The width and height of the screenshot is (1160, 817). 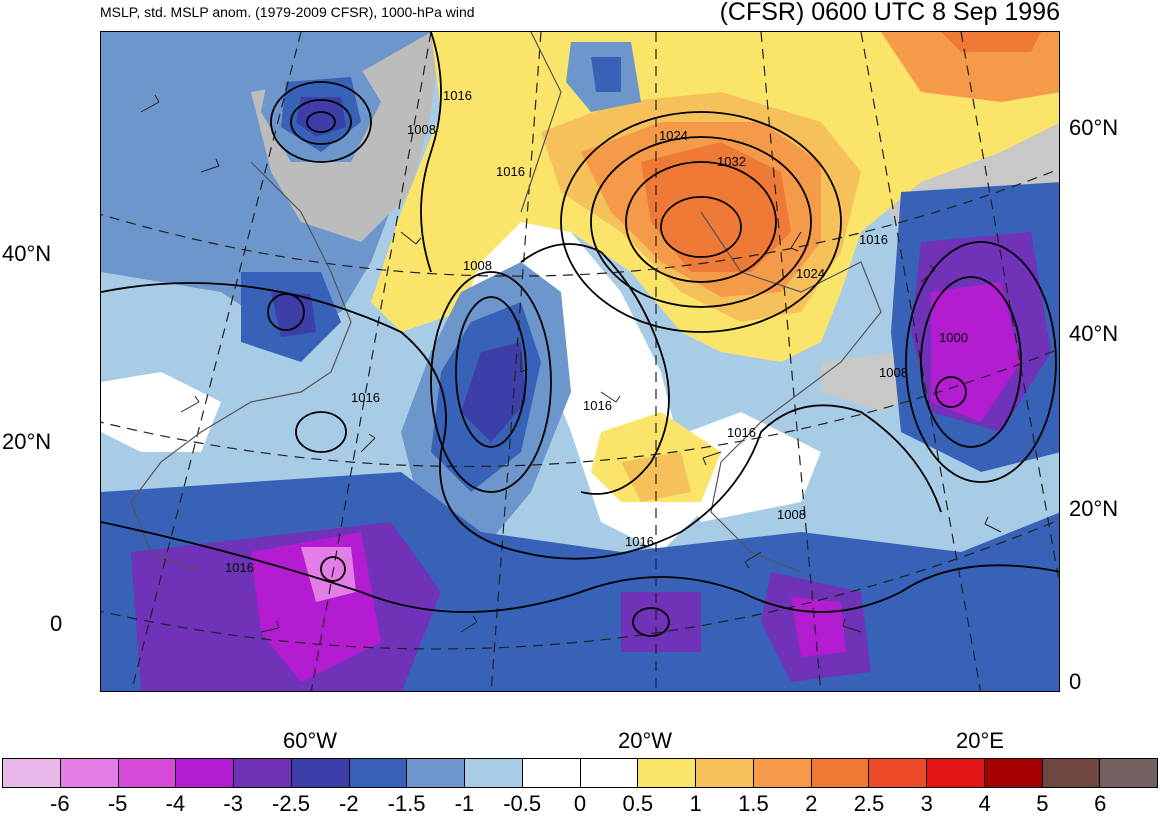 What do you see at coordinates (991, 42) in the screenshot?
I see `positive-anomaly-scandinavia-core` at bounding box center [991, 42].